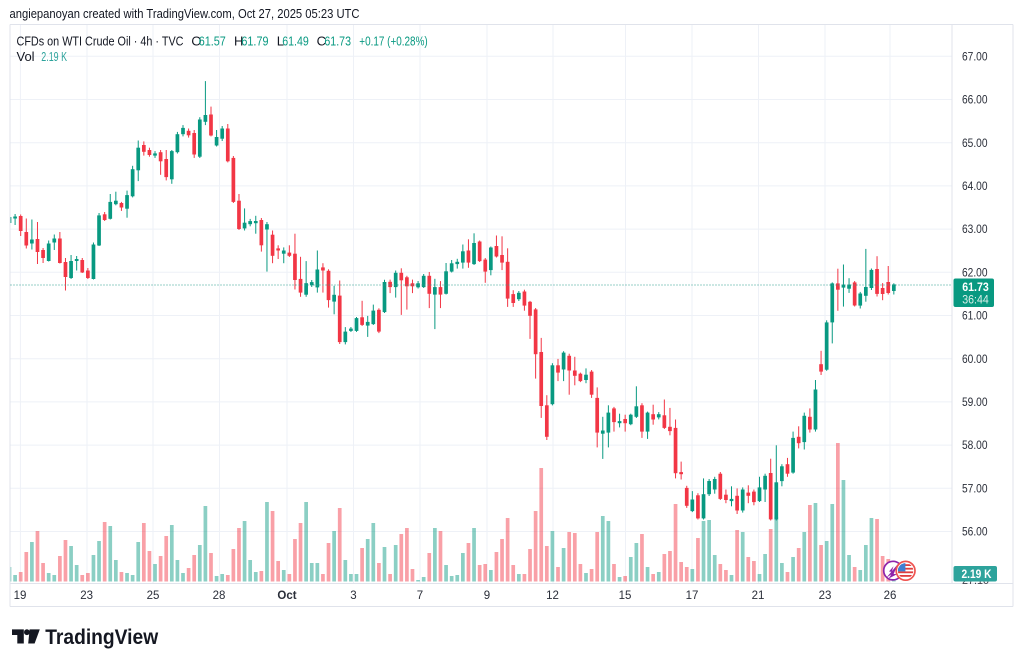  Describe the element at coordinates (975, 101) in the screenshot. I see `svg-text: 66.00` at that location.